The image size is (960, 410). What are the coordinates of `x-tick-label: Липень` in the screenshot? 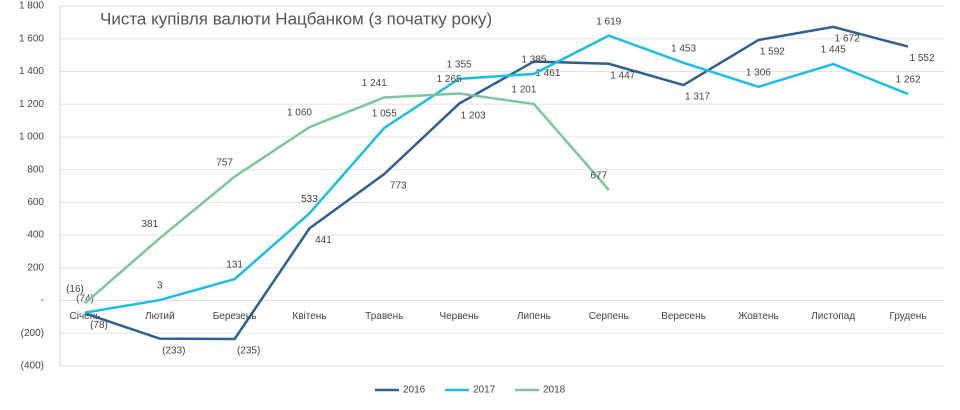 It's located at (534, 316).